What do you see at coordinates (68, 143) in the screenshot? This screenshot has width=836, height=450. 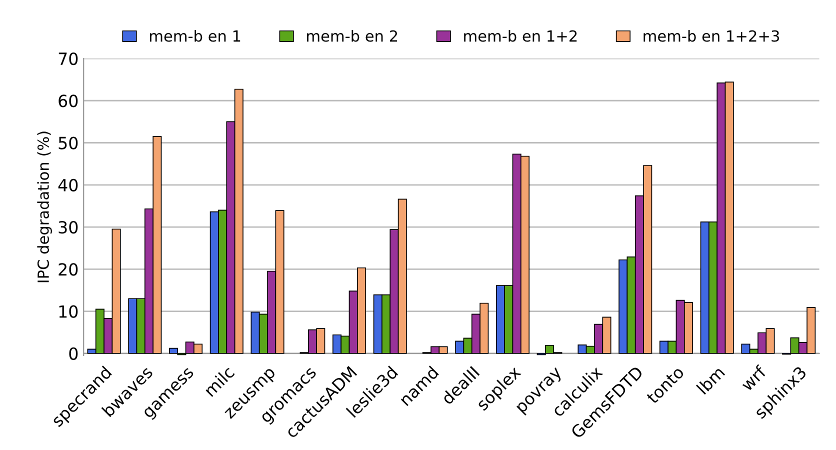 I see `y-tick-label: 50` at bounding box center [68, 143].